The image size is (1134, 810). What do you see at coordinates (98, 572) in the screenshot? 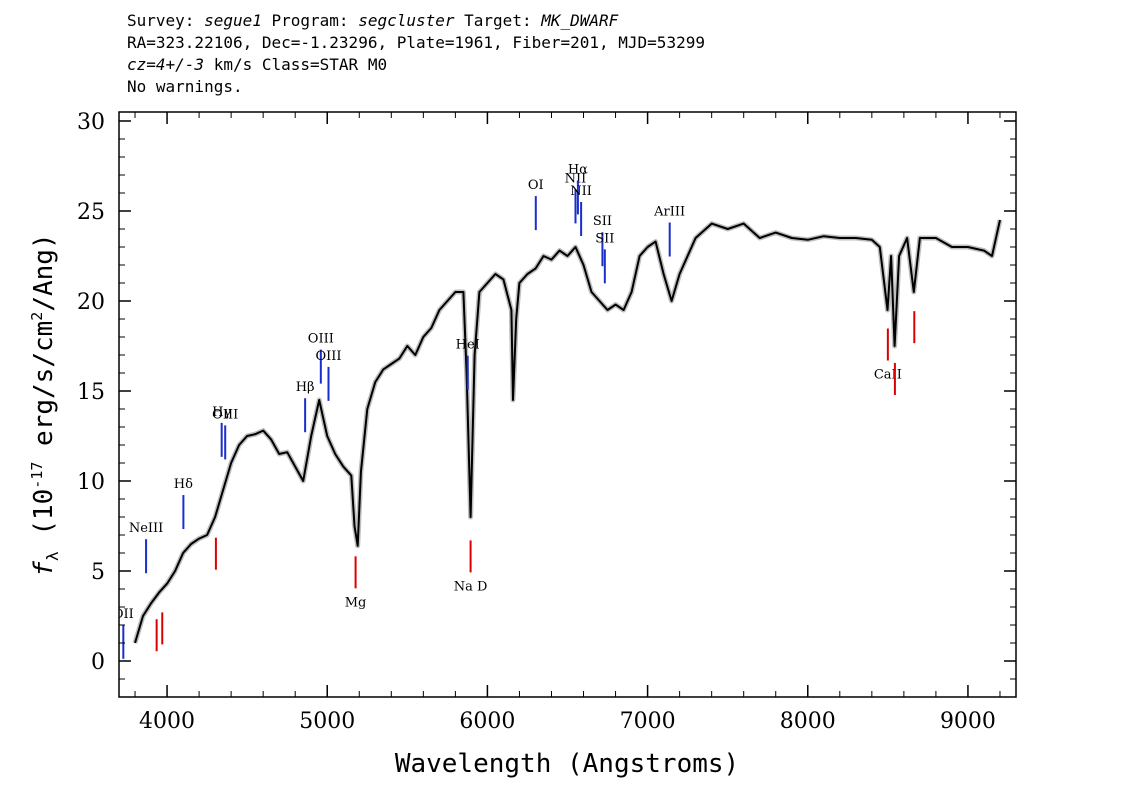
I see `y-tick-label: 5` at bounding box center [98, 572].